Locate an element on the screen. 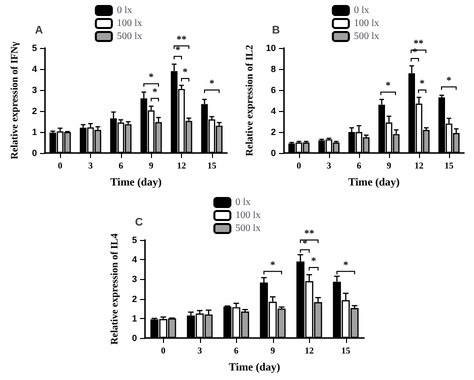 The image size is (474, 380). y-tick-label: 8 is located at coordinates (273, 69).